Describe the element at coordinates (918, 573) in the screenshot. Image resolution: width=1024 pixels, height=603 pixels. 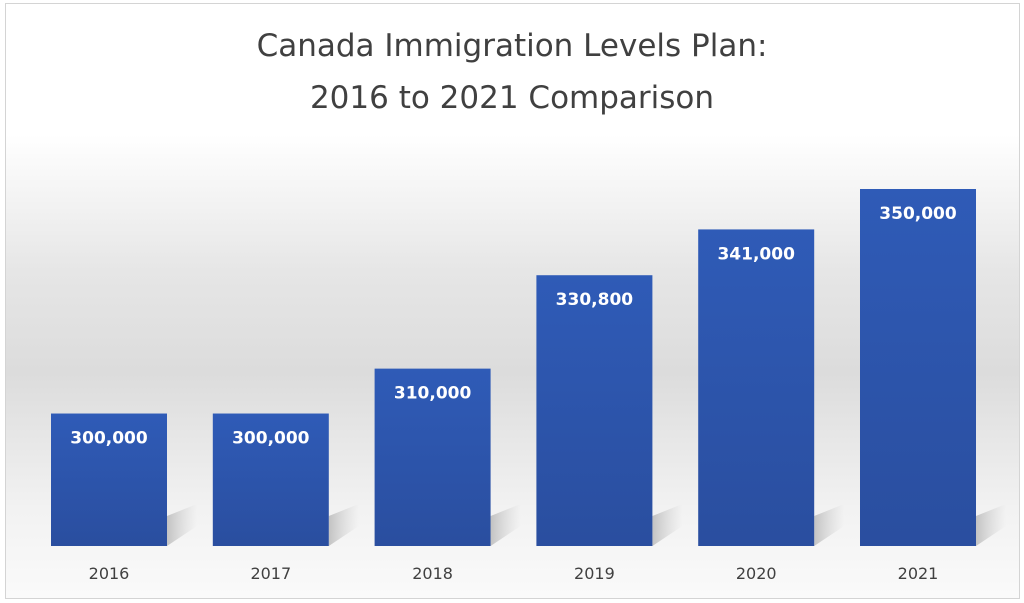
I see `x-tick-label: 2021` at that location.